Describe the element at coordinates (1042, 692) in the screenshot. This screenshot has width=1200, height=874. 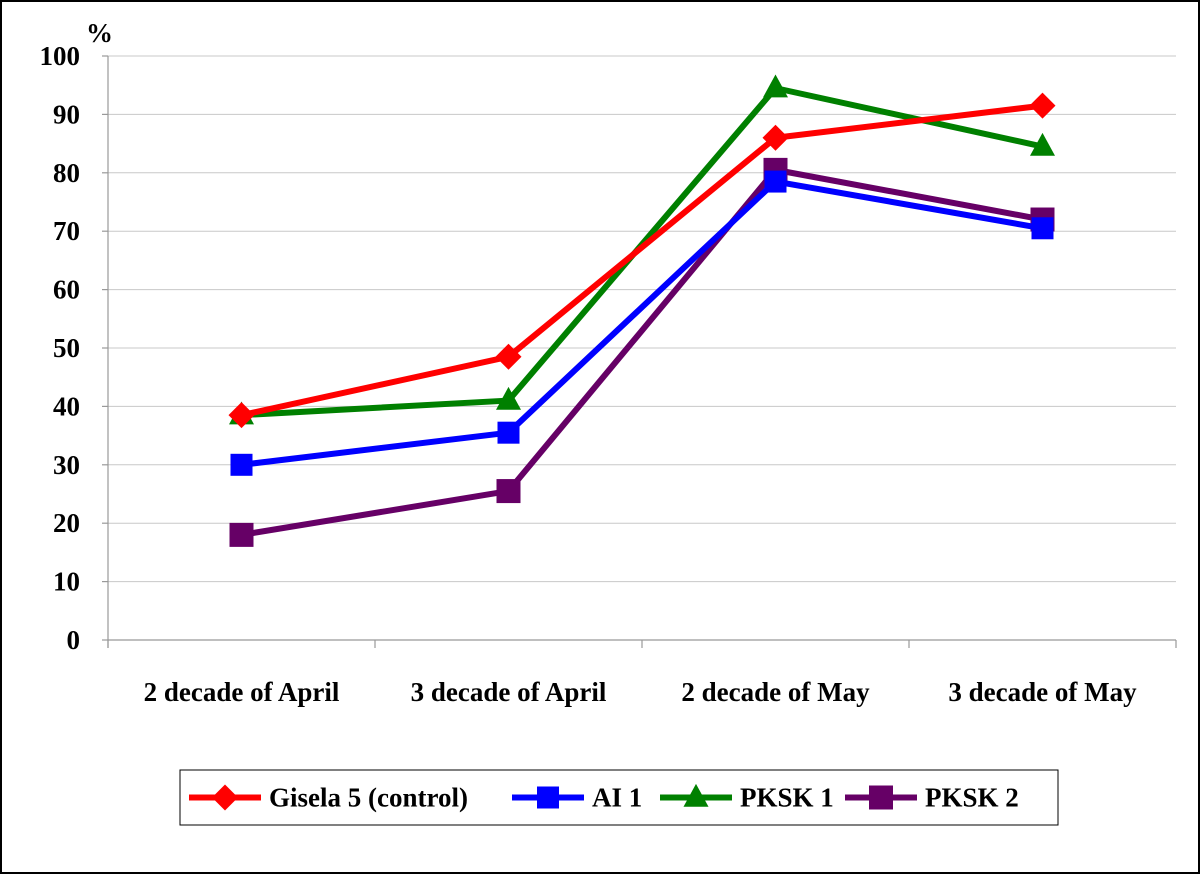
I see `x-category-label: 3 decade of May` at that location.